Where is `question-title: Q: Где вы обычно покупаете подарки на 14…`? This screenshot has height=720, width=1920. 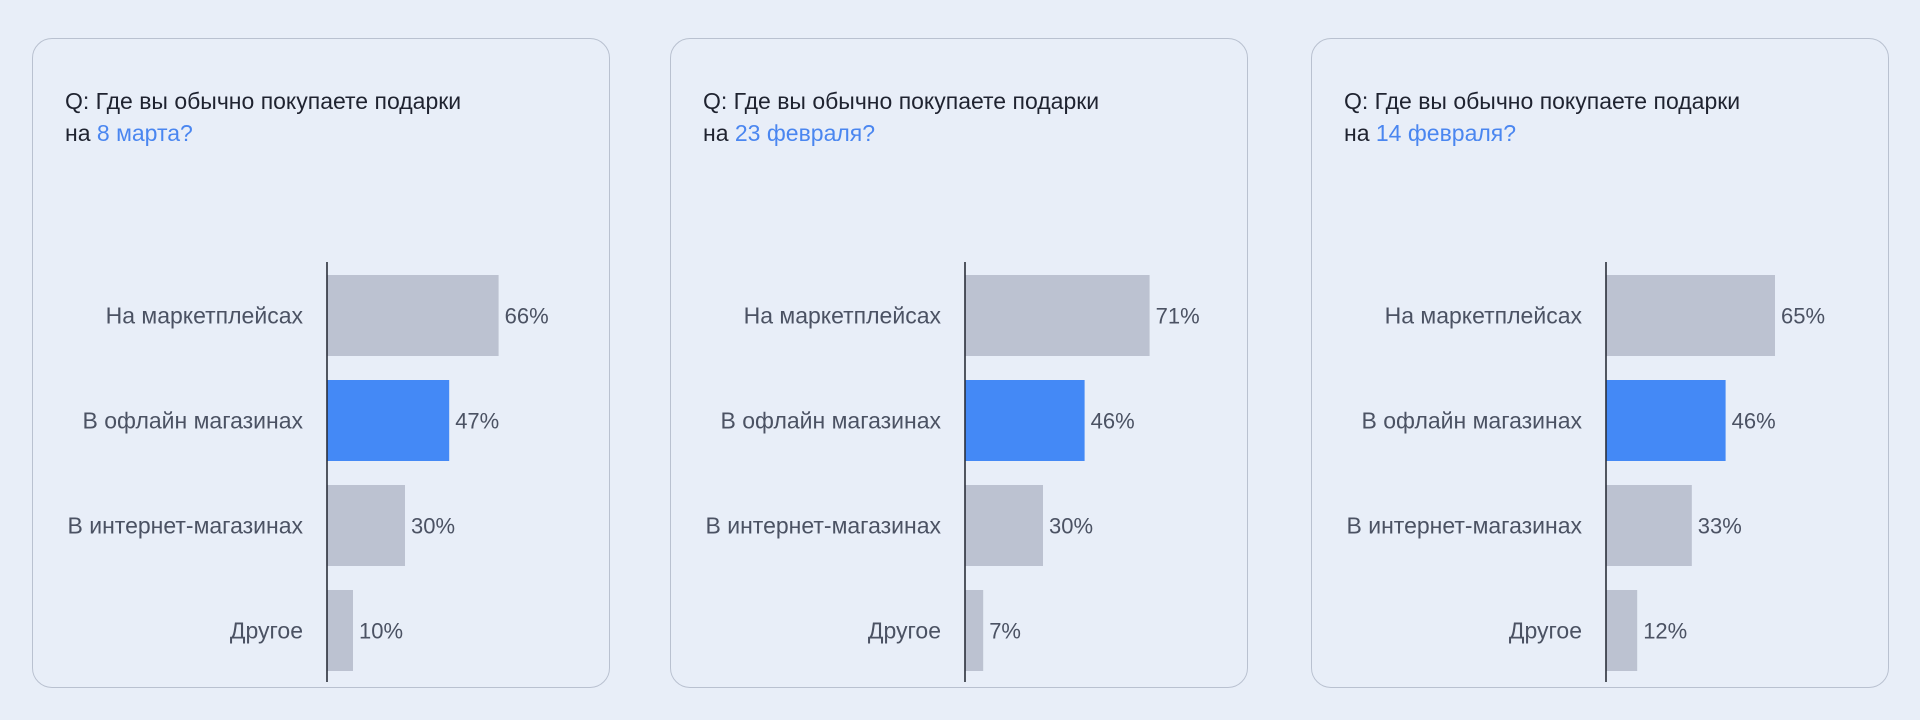 question-title: Q: Где вы обычно покупаете подарки на 14… is located at coordinates (1594, 117).